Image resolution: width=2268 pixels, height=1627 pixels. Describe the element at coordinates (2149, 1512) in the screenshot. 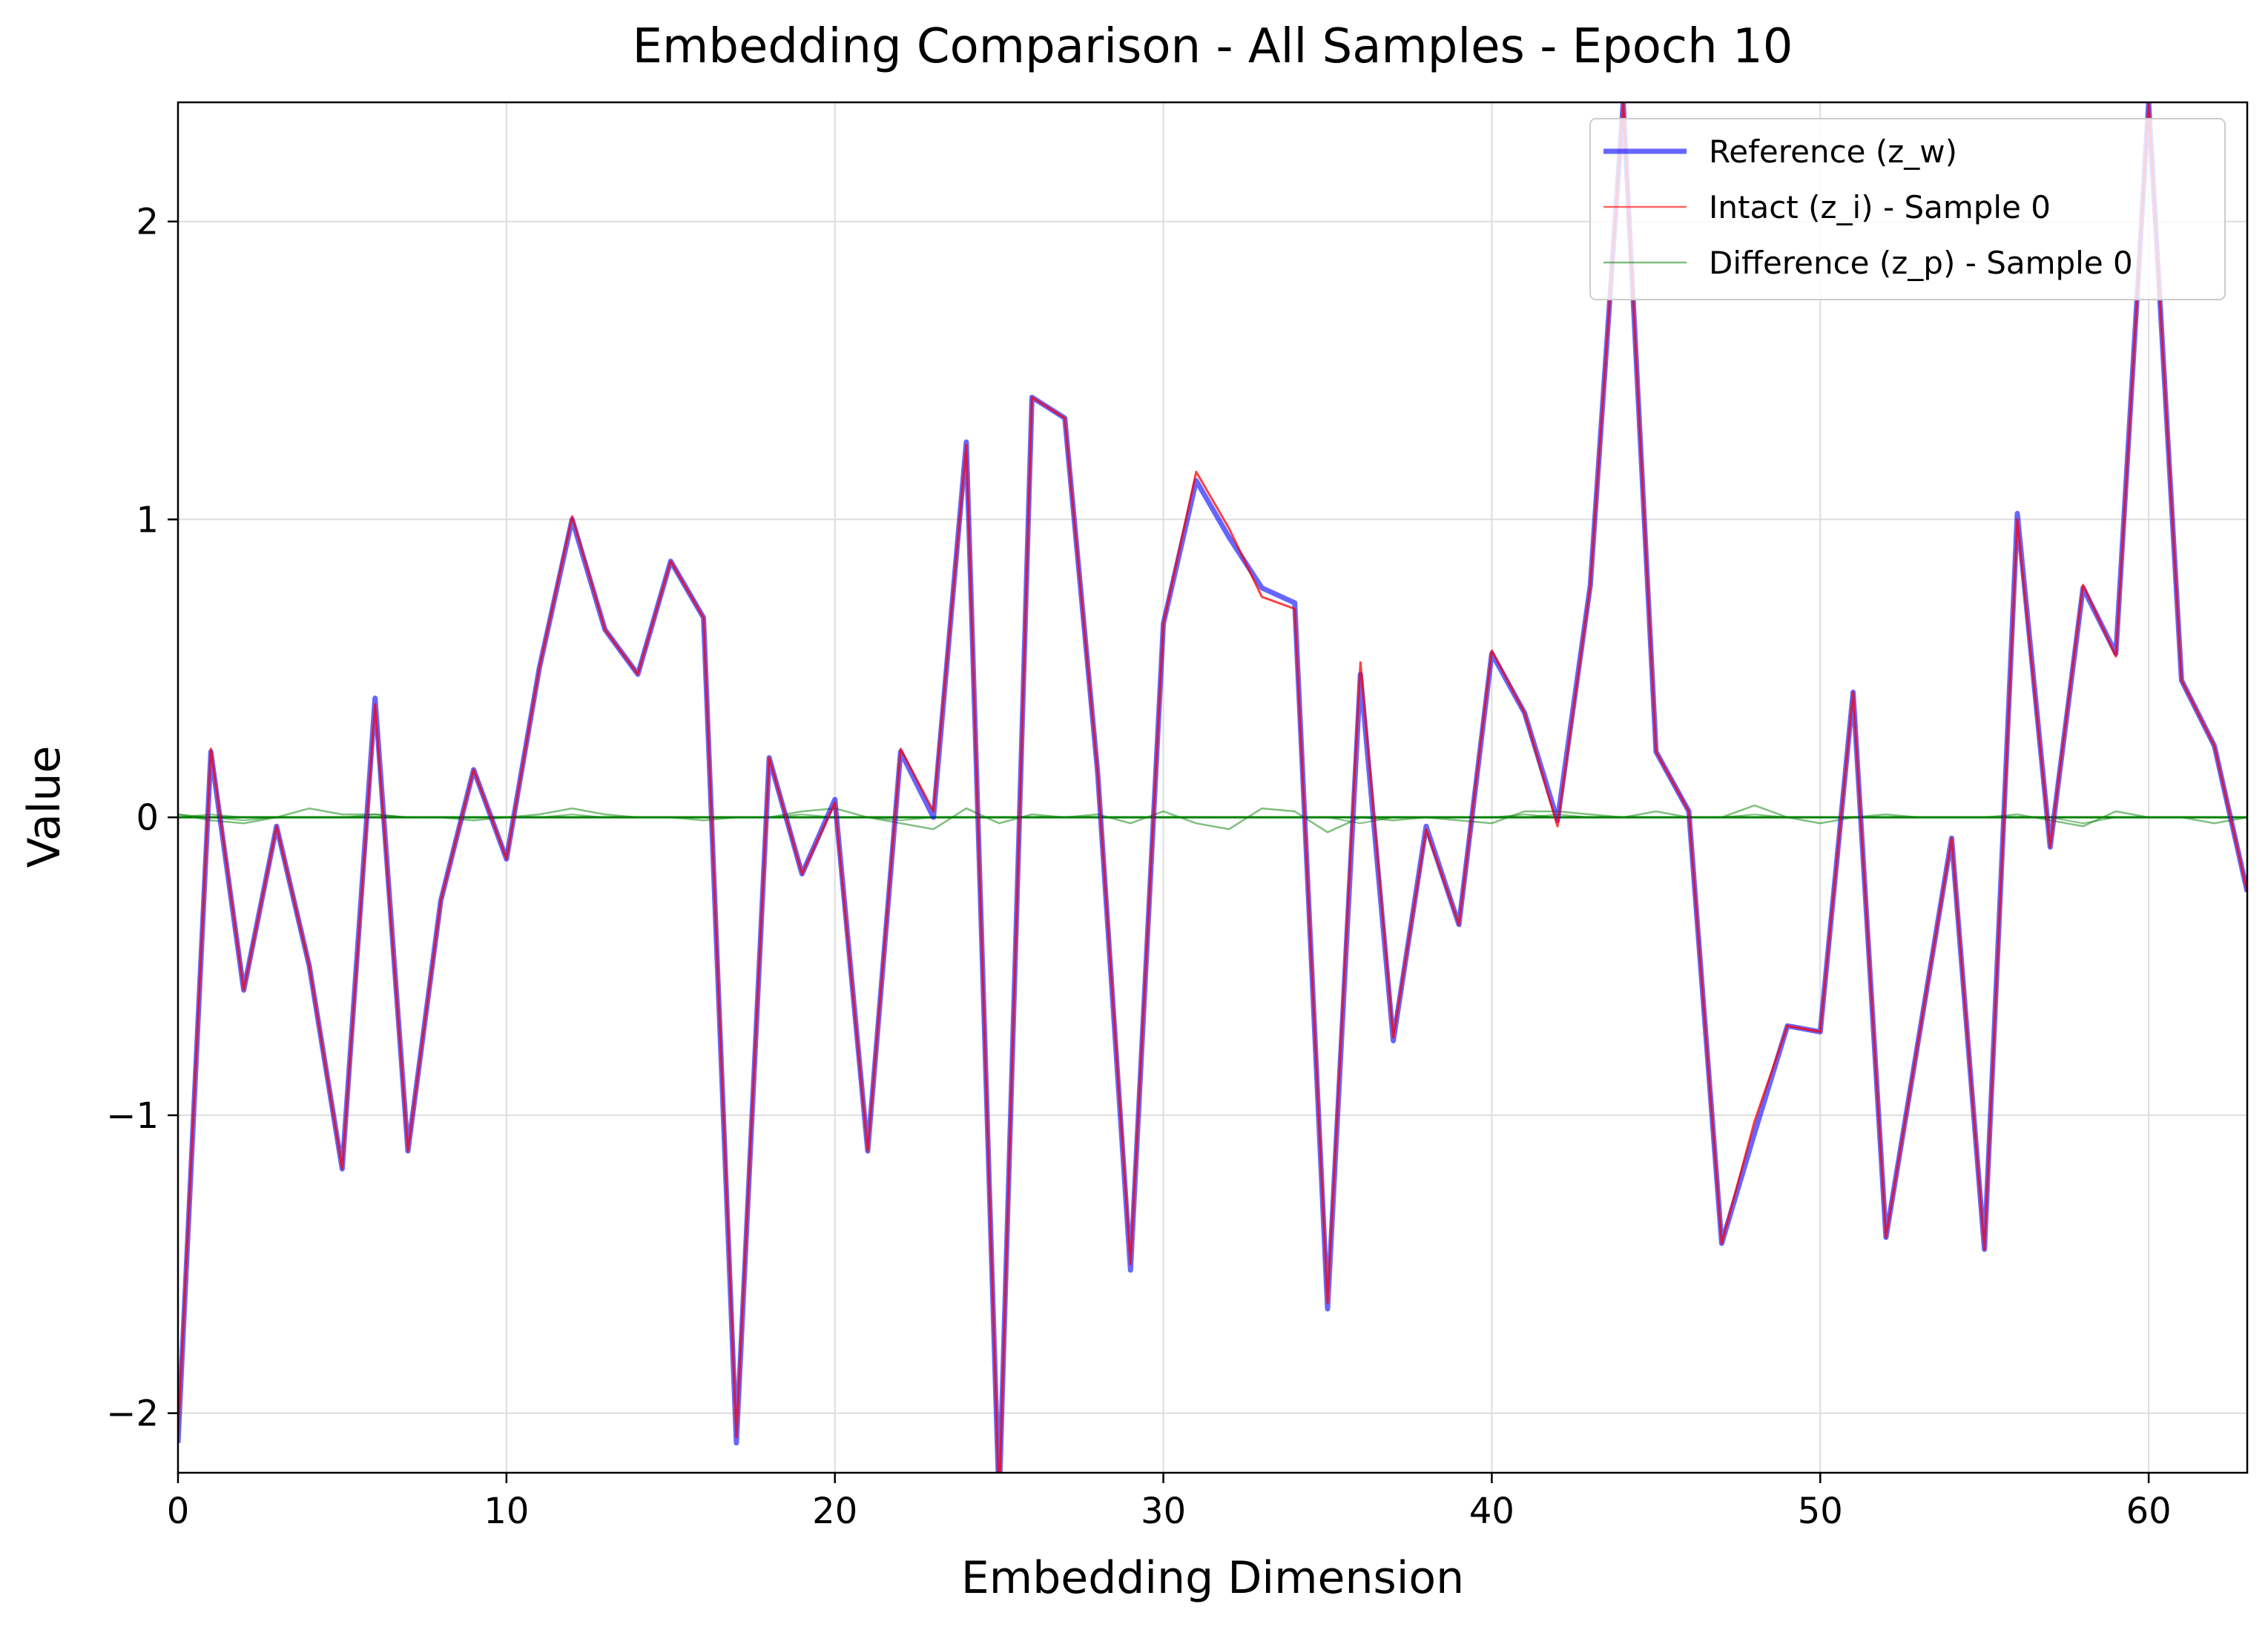

I see `x-tick-label-6: 60` at that location.